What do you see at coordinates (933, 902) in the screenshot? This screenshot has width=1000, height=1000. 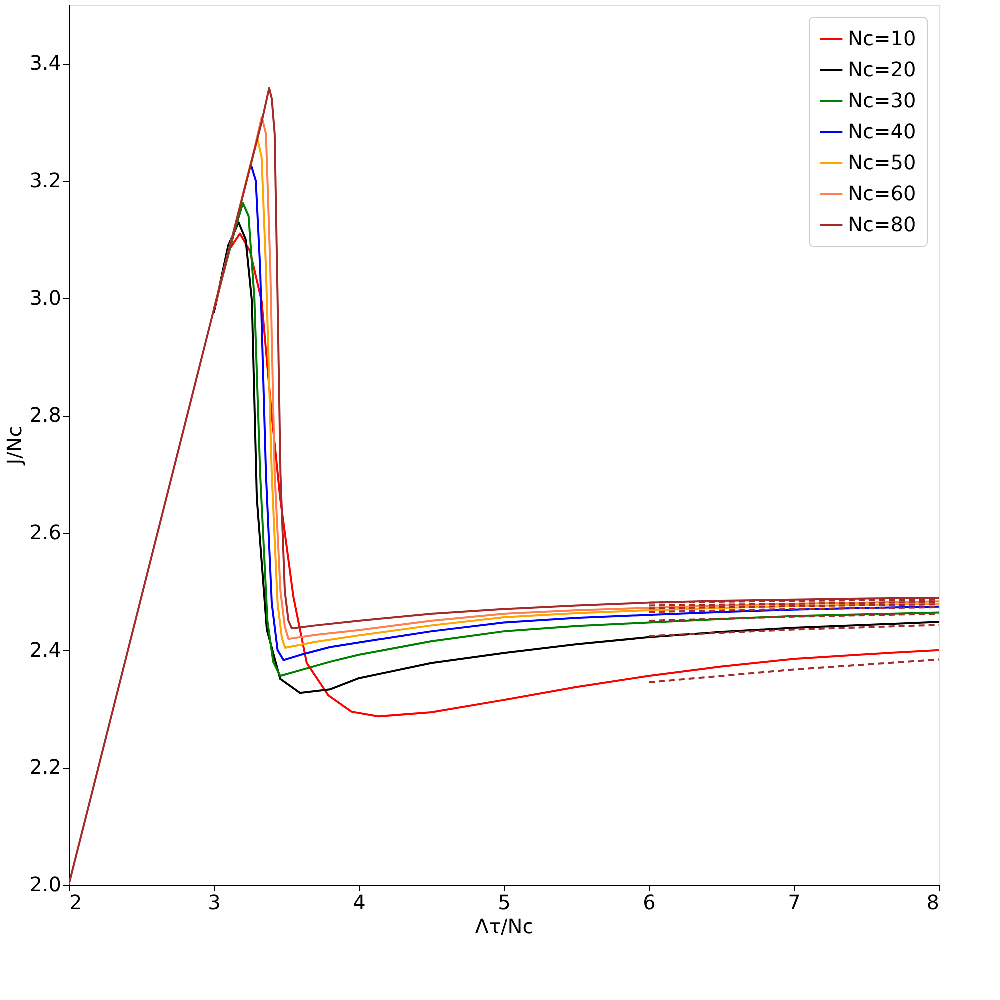 I see `x-tick-label: 8` at bounding box center [933, 902].